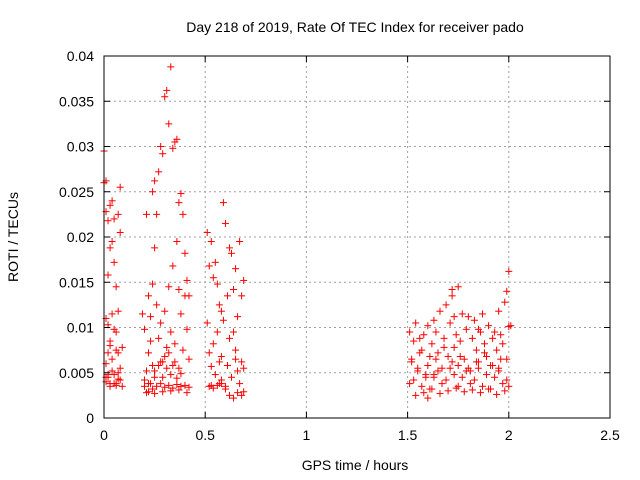 The image size is (640, 480). Describe the element at coordinates (76, 192) in the screenshot. I see `y-tick-label: 0.025` at that location.